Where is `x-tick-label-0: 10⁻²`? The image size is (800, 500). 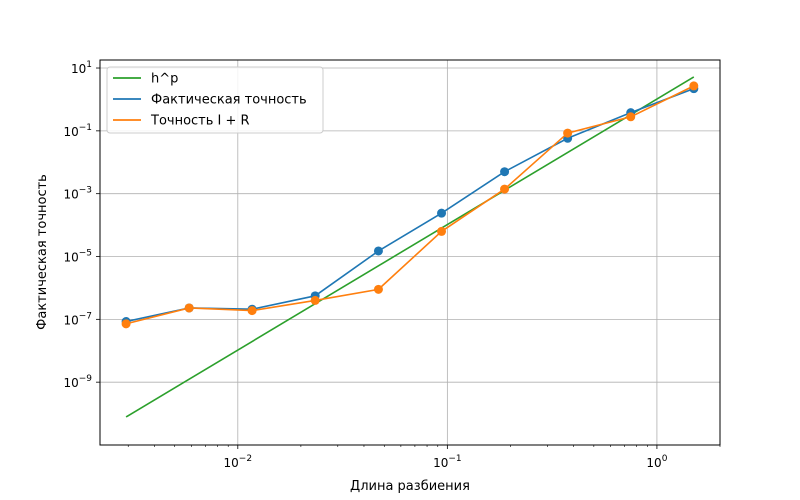
x-tick-label-0: 10⁻² is located at coordinates (238, 462).